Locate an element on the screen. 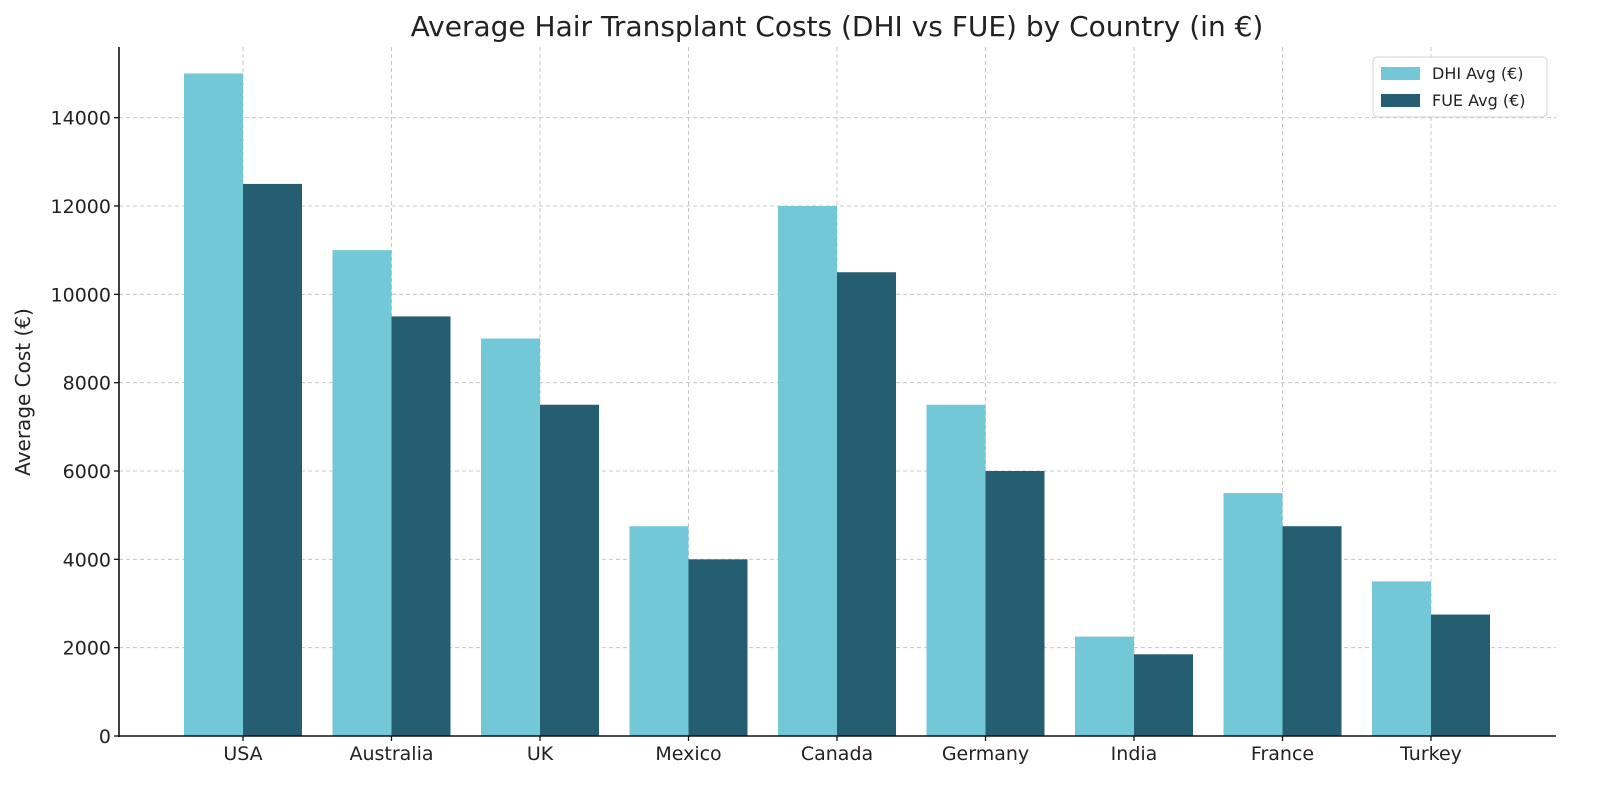  legend-swatch-fue is located at coordinates (1400, 100).